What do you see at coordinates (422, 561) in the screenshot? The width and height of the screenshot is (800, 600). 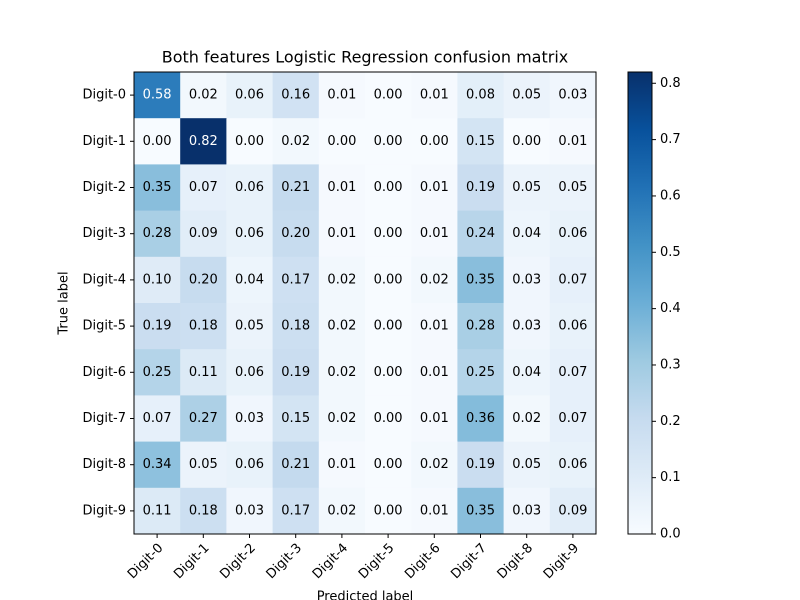 I see `x-tick-label: Digit-6` at bounding box center [422, 561].